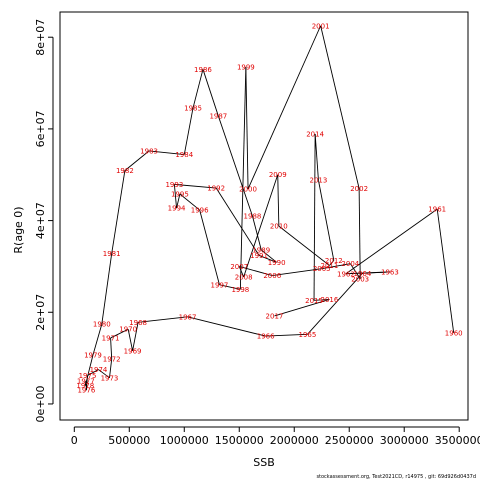 This screenshot has width=480, height=480. I want to click on point-label: 1970, so click(128, 330).